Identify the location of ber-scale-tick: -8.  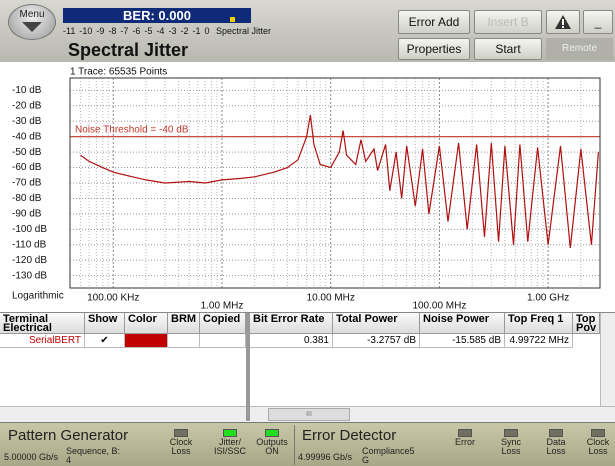
(112, 31).